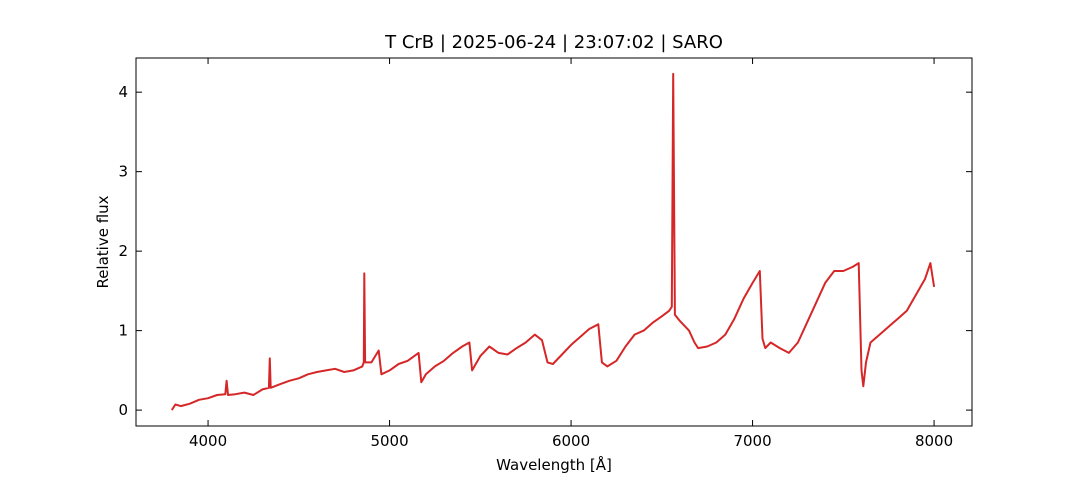 The width and height of the screenshot is (1080, 480). What do you see at coordinates (103, 241) in the screenshot?
I see `y-axis-label: Relative flux` at bounding box center [103, 241].